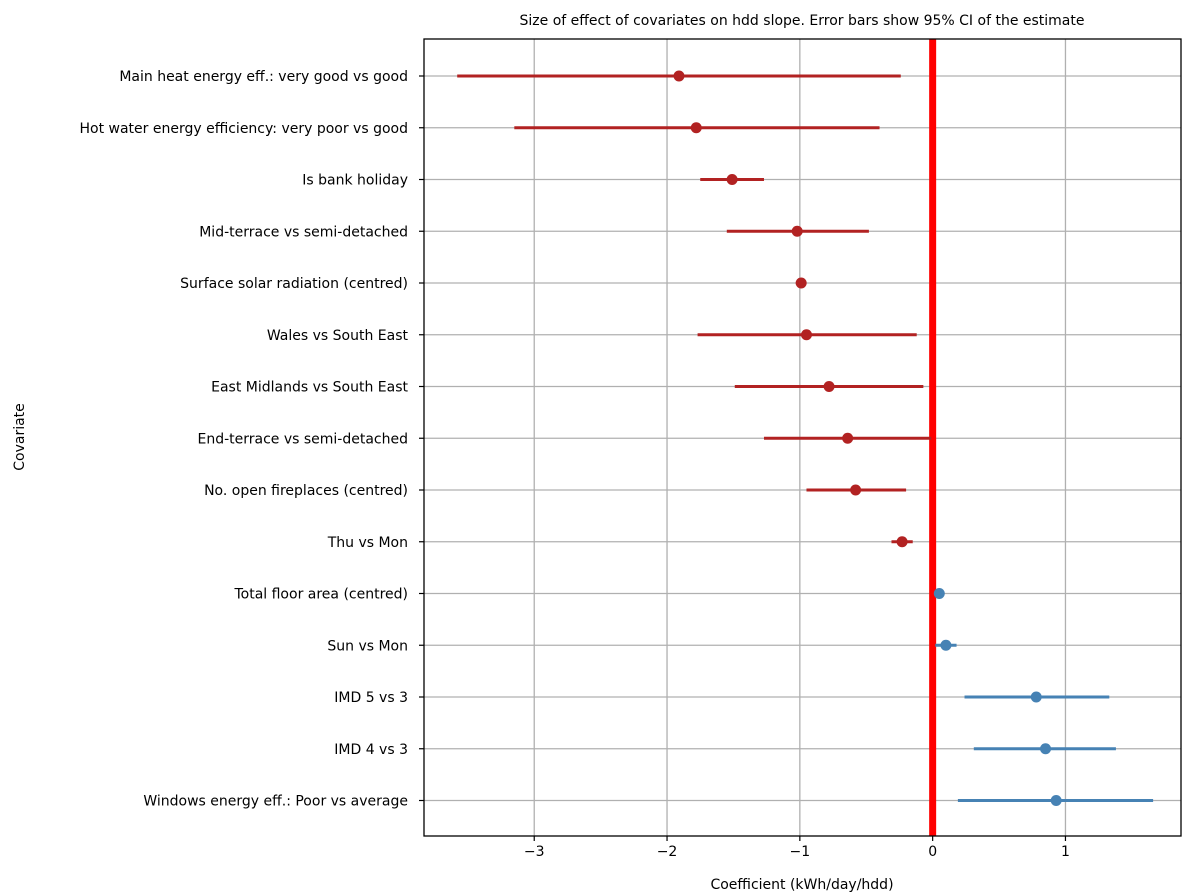 Image resolution: width=1184 pixels, height=896 pixels. I want to click on y-tick-label: Wales vs South East, so click(338, 336).